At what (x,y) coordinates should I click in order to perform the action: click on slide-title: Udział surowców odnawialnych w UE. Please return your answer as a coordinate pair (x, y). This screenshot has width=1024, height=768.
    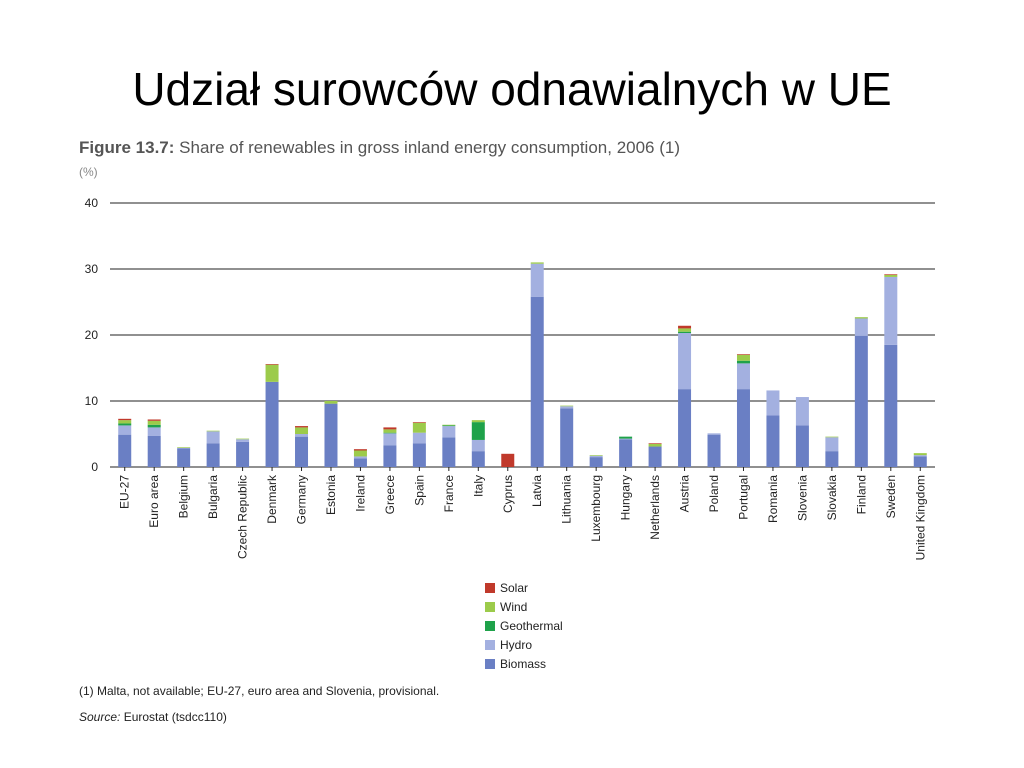
    Looking at the image, I should click on (512, 89).